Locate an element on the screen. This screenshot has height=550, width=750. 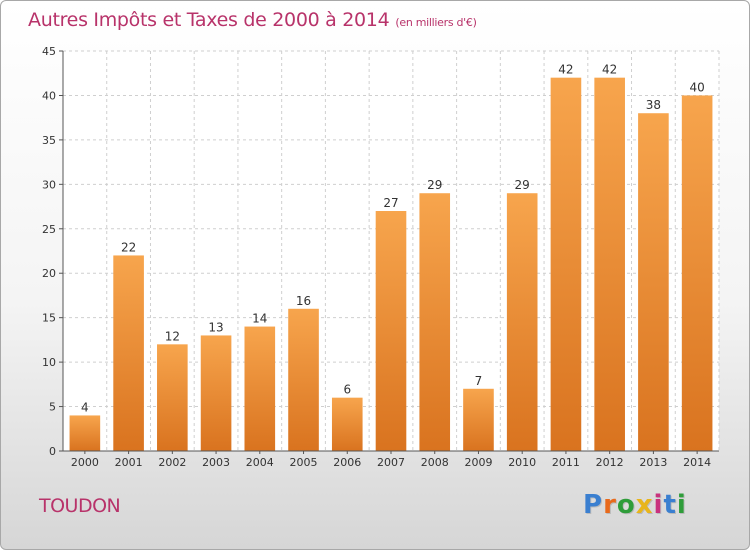
y-tick-label: 35 is located at coordinates (49, 140).